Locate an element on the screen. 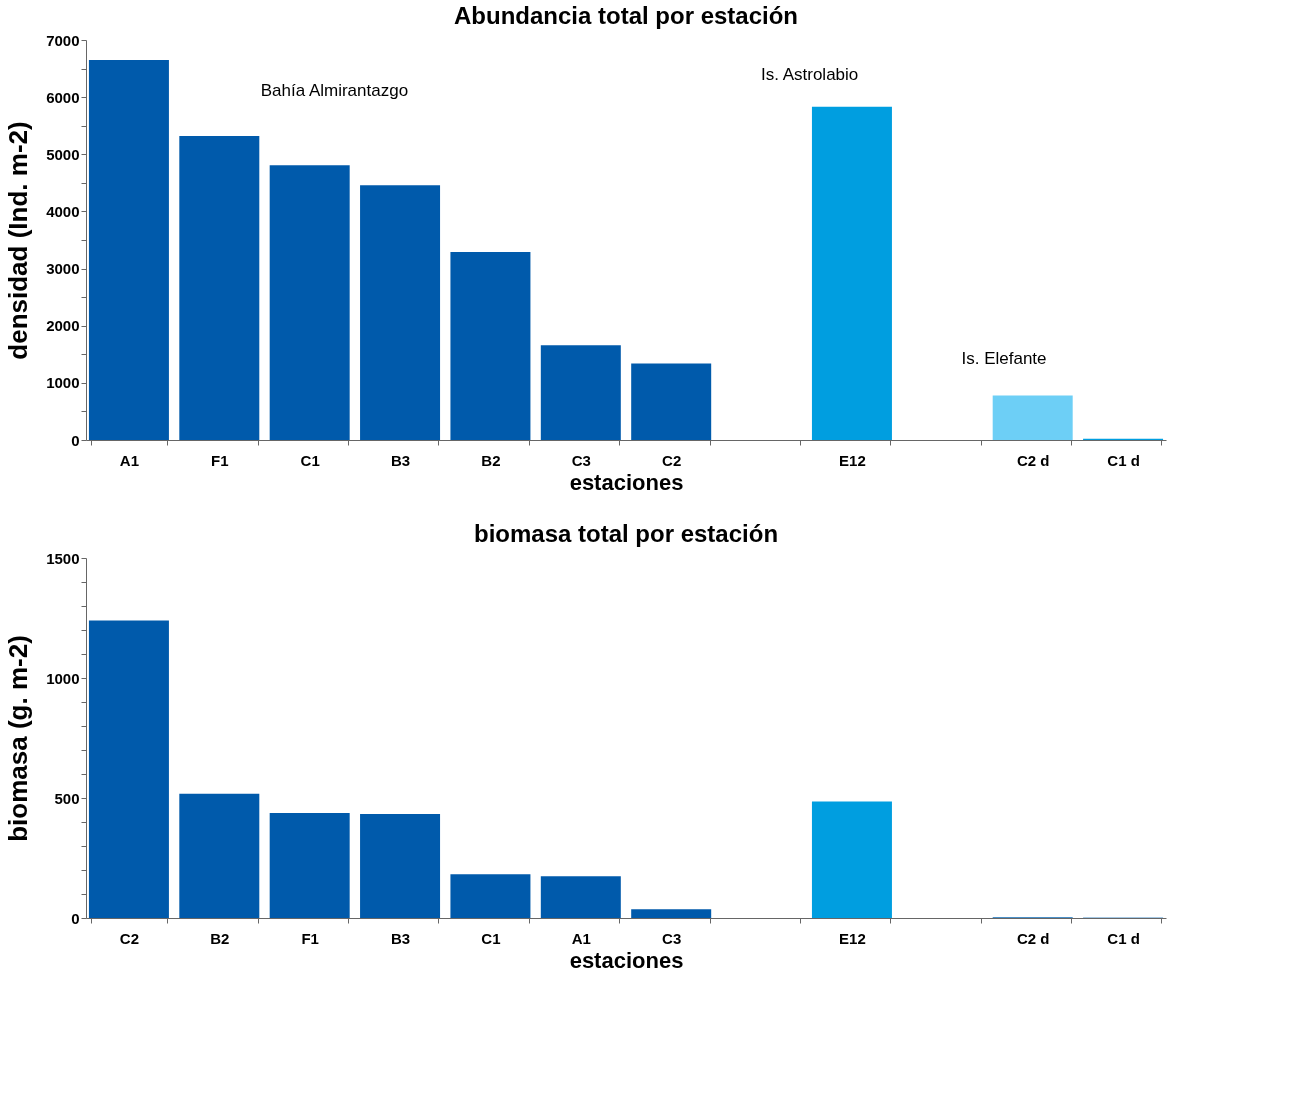 This screenshot has width=1300, height=1104. y-tick-label: 6000 is located at coordinates (63, 97).